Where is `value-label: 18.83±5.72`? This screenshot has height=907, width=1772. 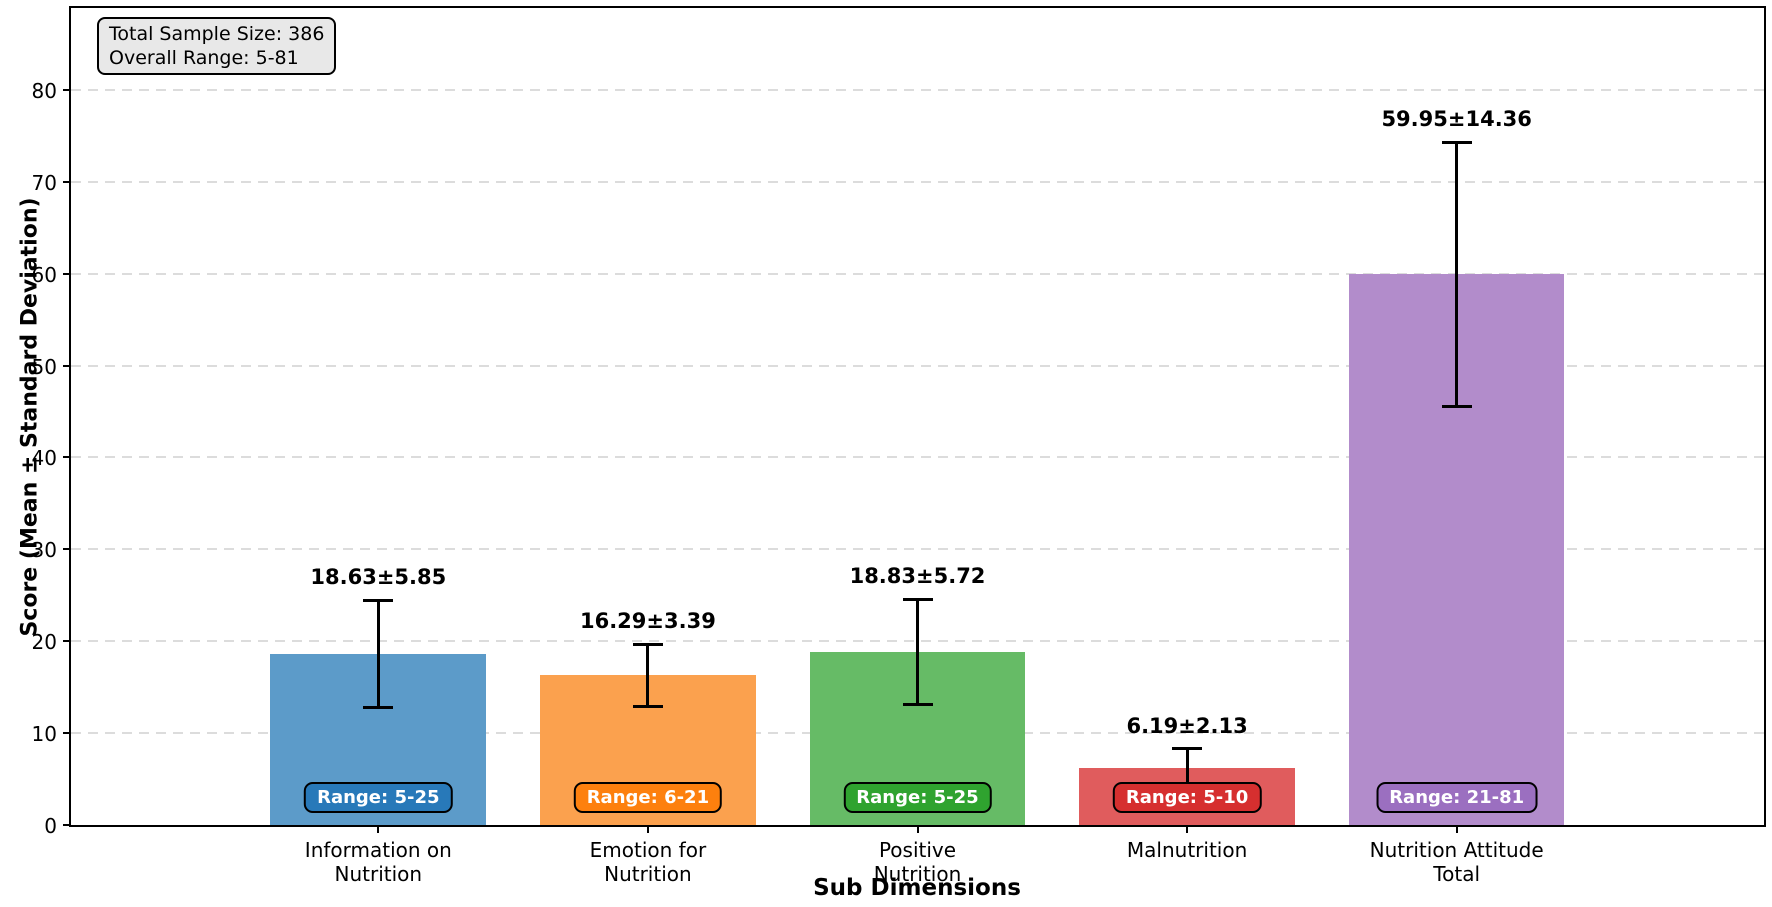 value-label: 18.83±5.72 is located at coordinates (917, 576).